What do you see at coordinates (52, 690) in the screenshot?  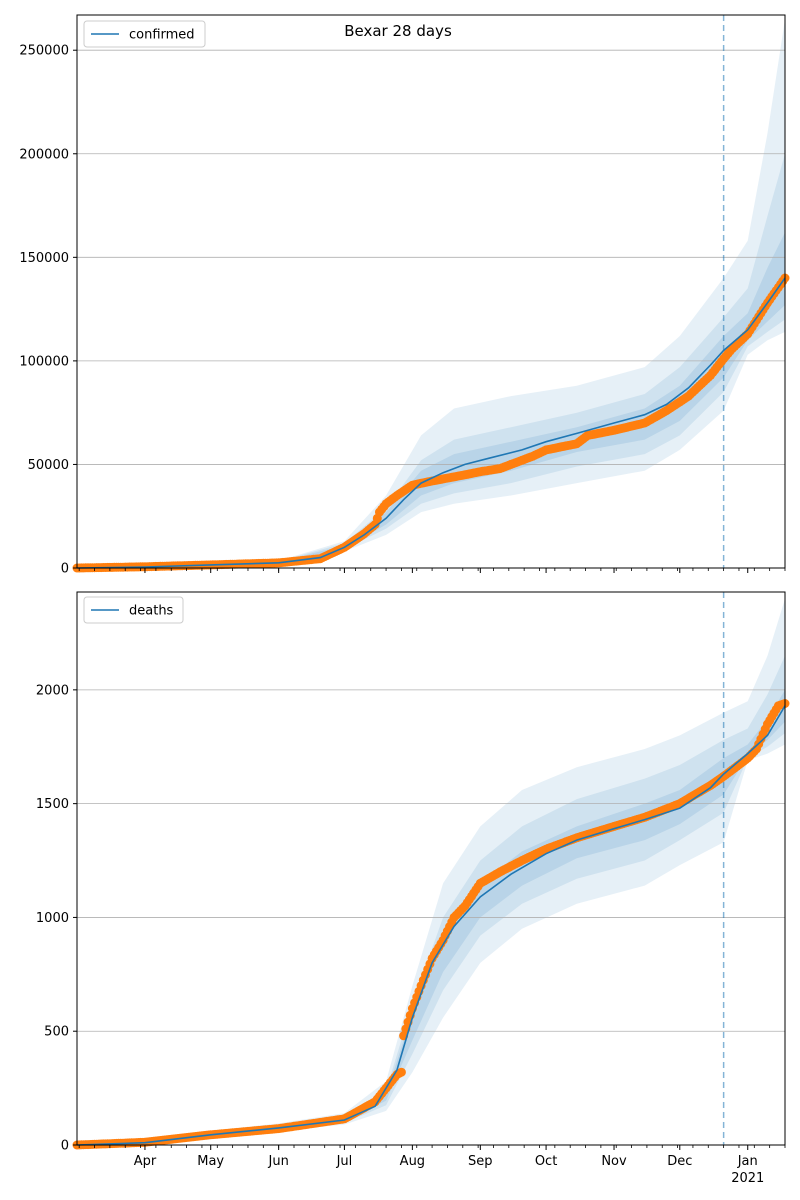 I see `y-tick-label: 2000` at bounding box center [52, 690].